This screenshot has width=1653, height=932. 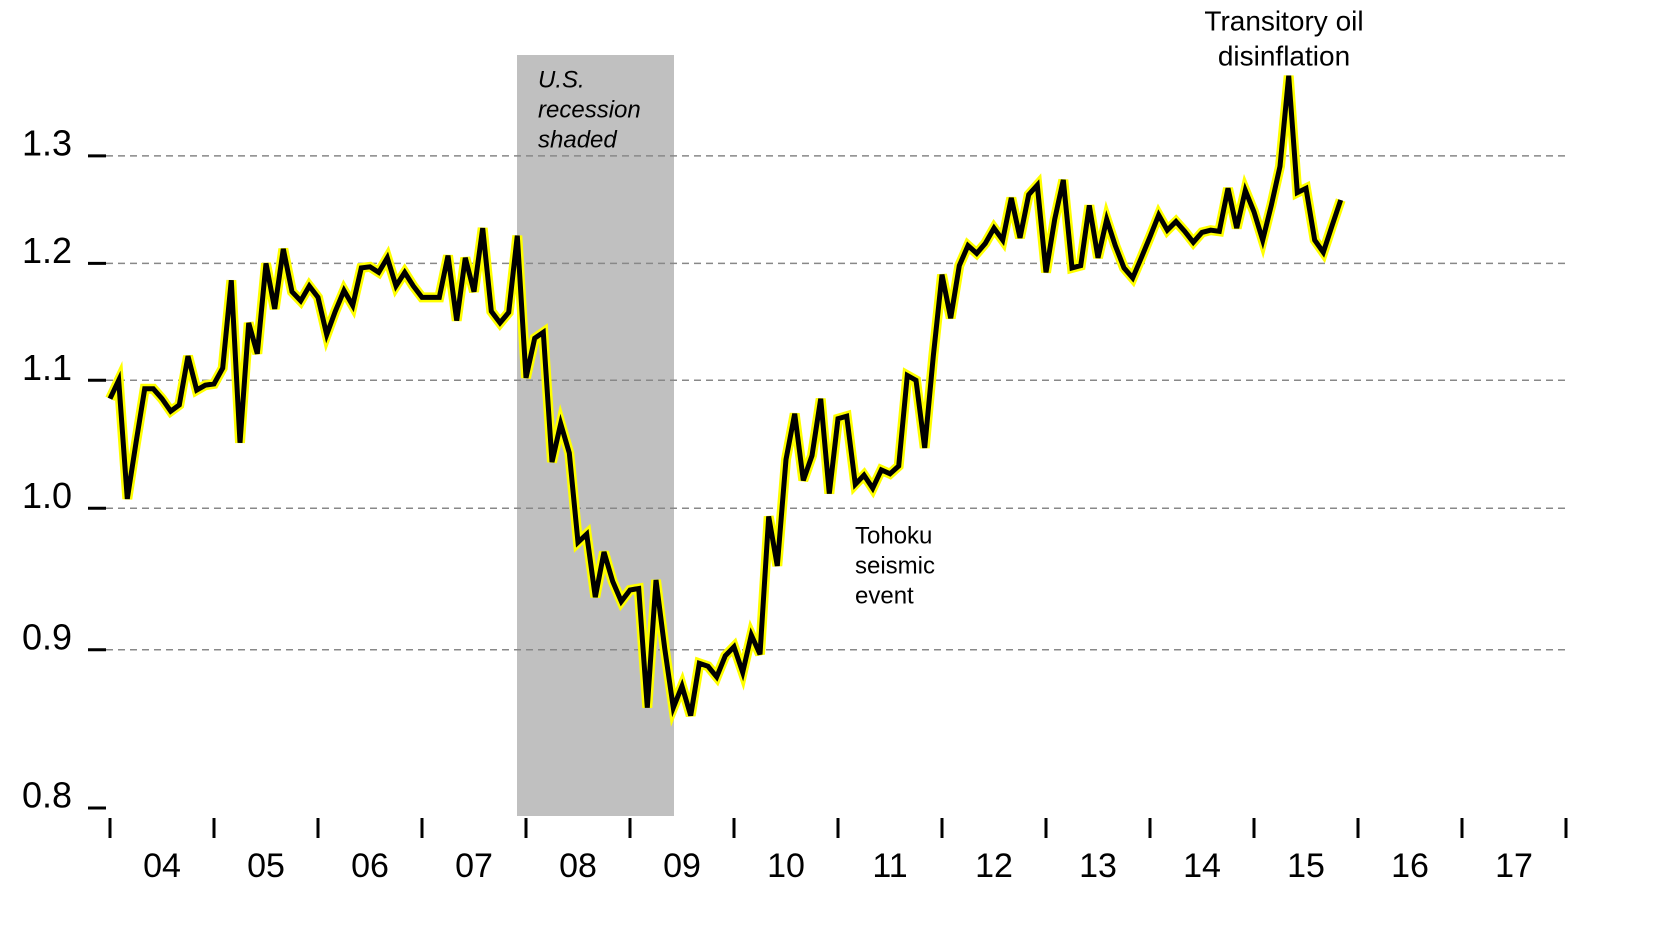 I want to click on y-tick-label: 0.8, so click(x=47, y=795).